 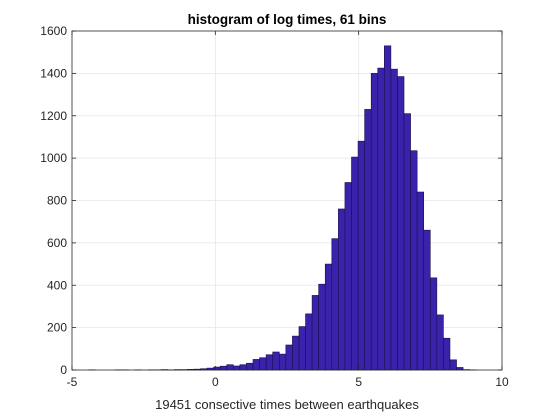 What do you see at coordinates (53, 31) in the screenshot?
I see `y-tick-label: 1600` at bounding box center [53, 31].